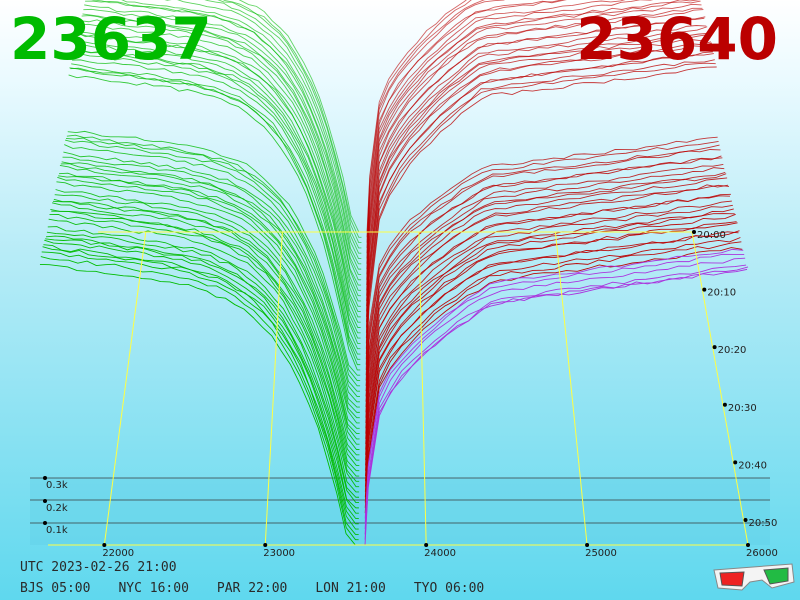  Describe the element at coordinates (118, 553) in the screenshot. I see `price-tick-label: 22000` at that location.